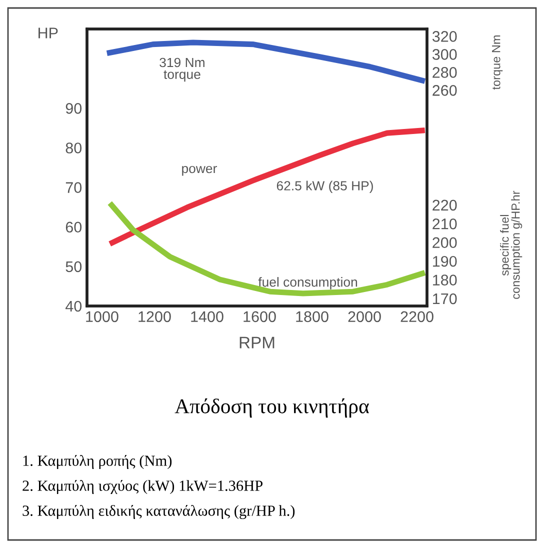 Image resolution: width=544 pixels, height=548 pixels. Describe the element at coordinates (182, 63) in the screenshot. I see `annotation: 319 Nm` at that location.